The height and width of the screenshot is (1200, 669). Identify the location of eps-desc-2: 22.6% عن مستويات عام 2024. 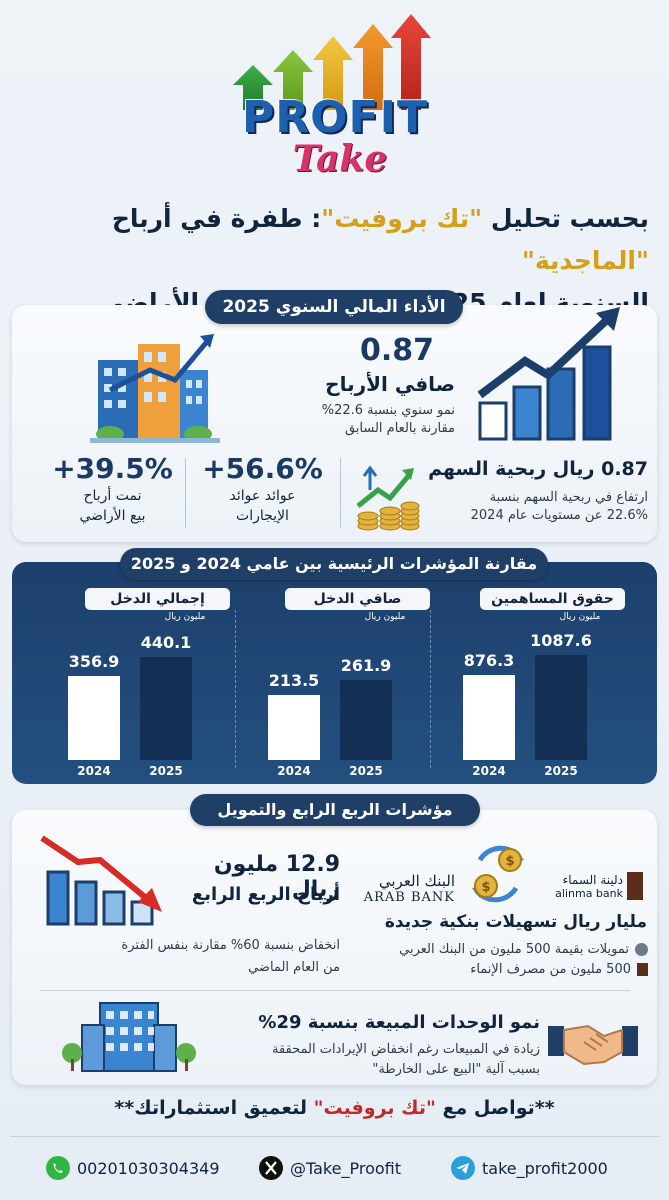
(559, 515).